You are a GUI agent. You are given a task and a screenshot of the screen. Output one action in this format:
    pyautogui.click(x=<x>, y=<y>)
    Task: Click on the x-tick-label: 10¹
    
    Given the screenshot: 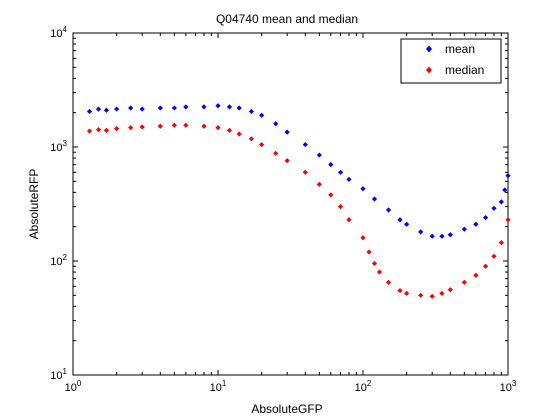 What is the action you would take?
    pyautogui.click(x=218, y=386)
    